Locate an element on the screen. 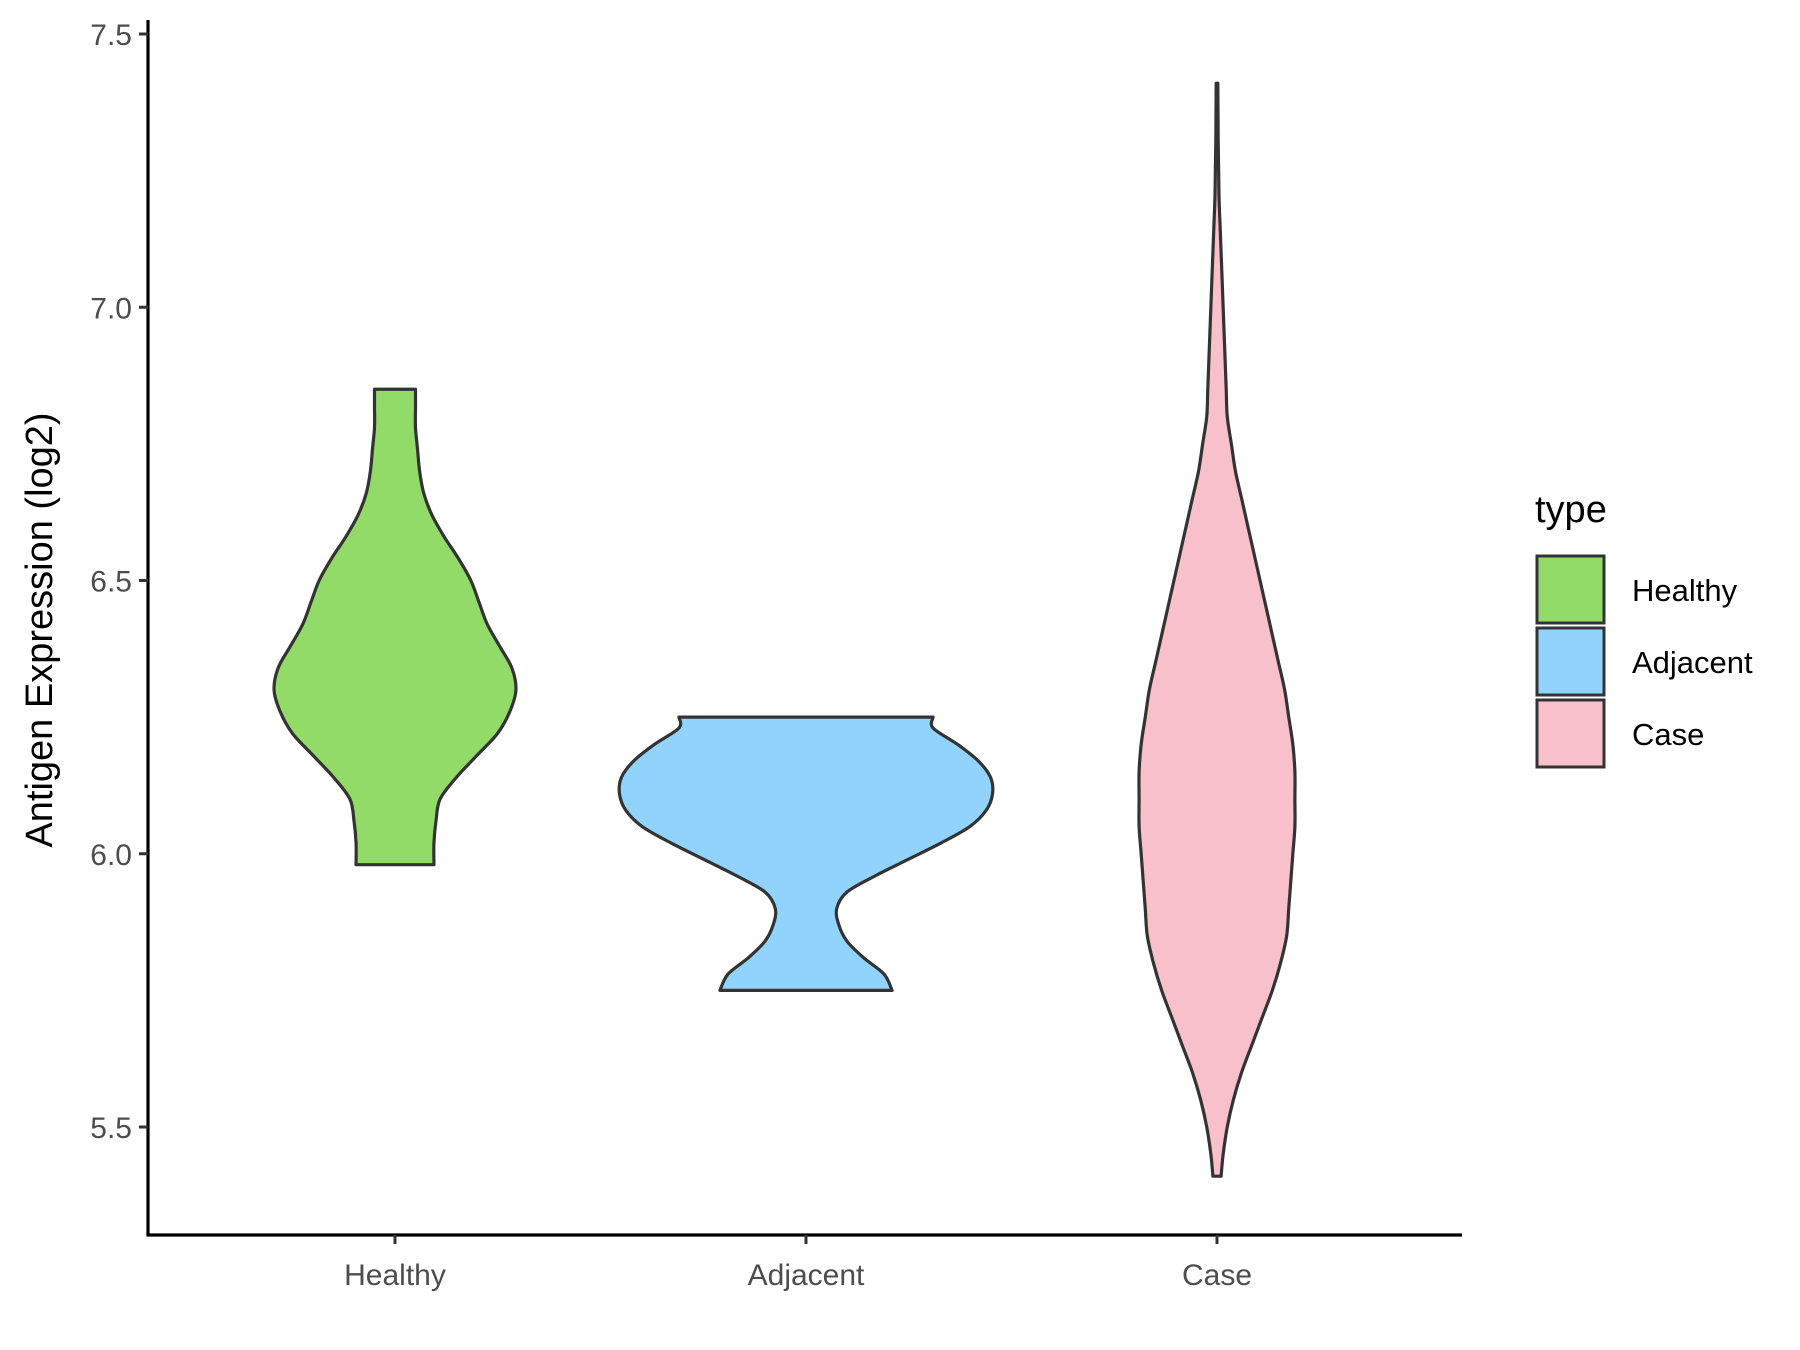 The height and width of the screenshot is (1350, 1800). y-tick-label: 6.5 is located at coordinates (111, 582).